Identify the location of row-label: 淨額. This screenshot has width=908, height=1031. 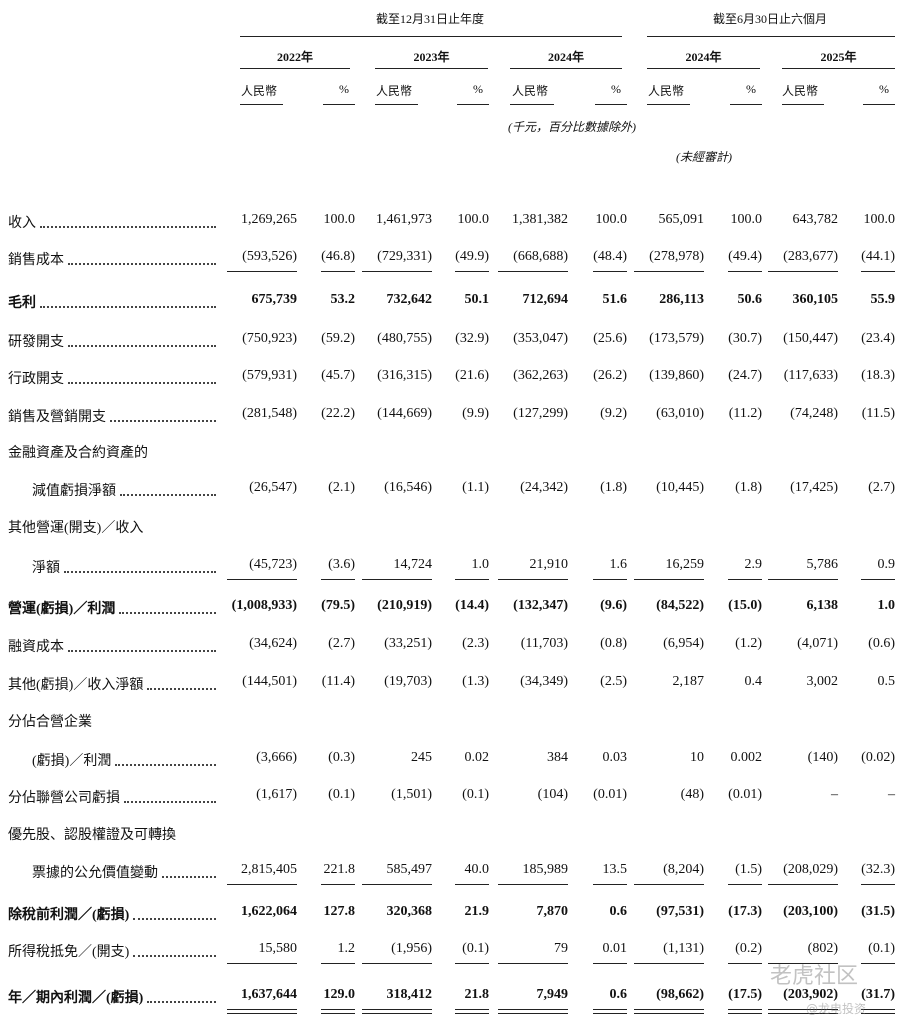
(125, 567).